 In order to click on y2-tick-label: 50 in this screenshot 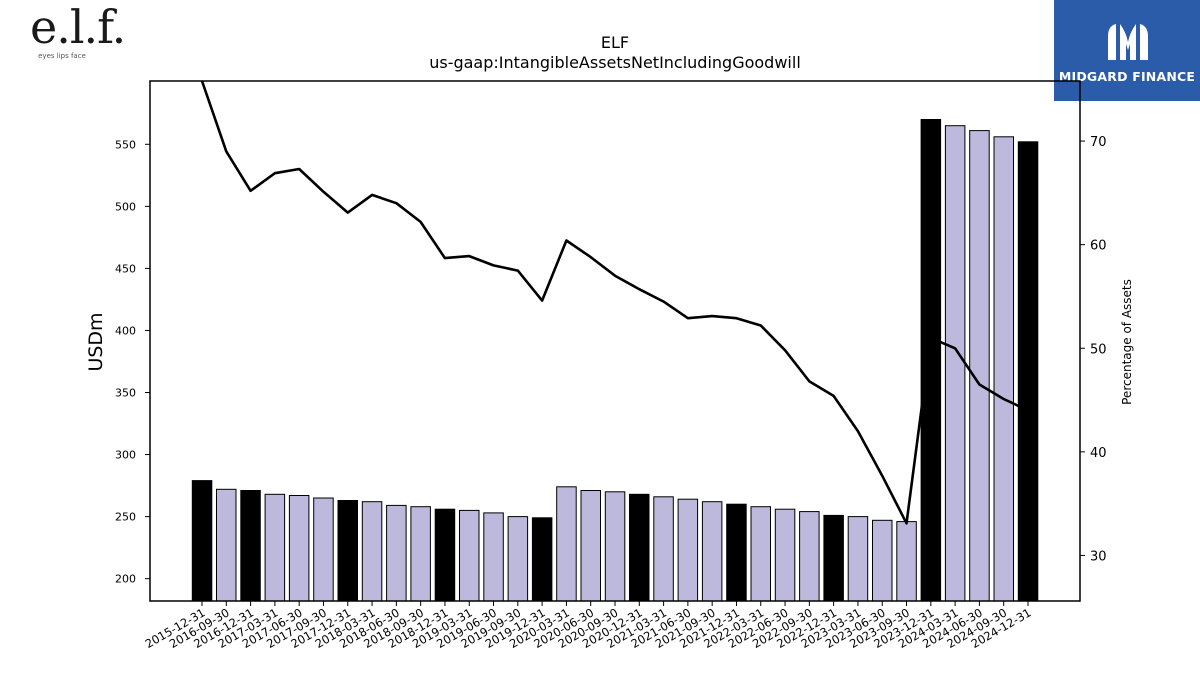, I will do `click(1098, 349)`.